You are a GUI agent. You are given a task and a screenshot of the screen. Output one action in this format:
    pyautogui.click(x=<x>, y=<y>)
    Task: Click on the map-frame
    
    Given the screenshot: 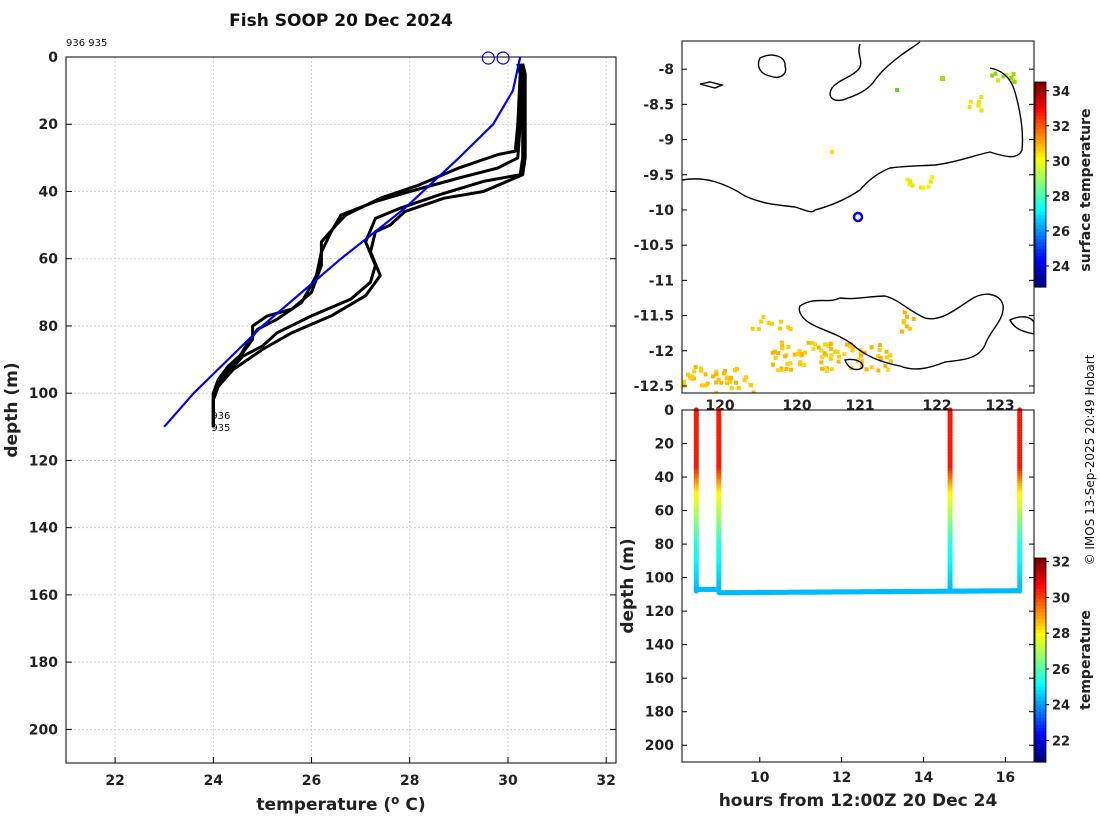 What is the action you would take?
    pyautogui.click(x=858, y=217)
    